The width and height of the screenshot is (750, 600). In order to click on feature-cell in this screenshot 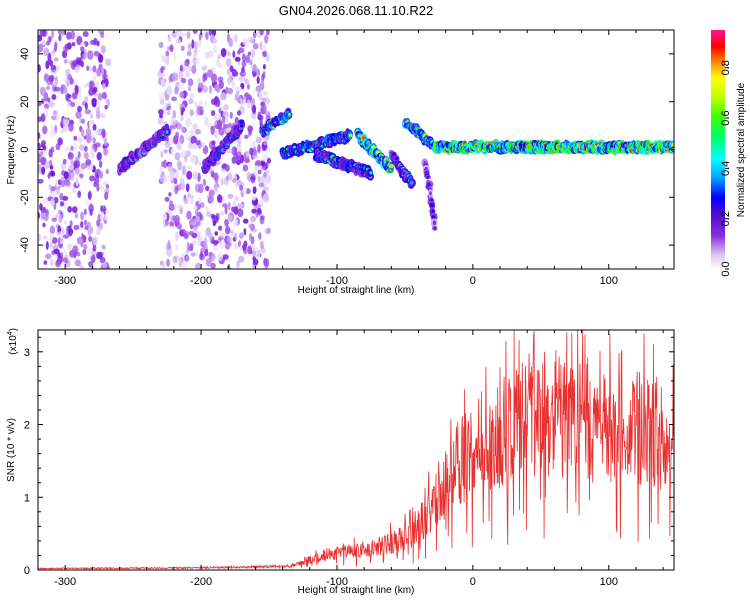, I will do `click(428, 177)`.